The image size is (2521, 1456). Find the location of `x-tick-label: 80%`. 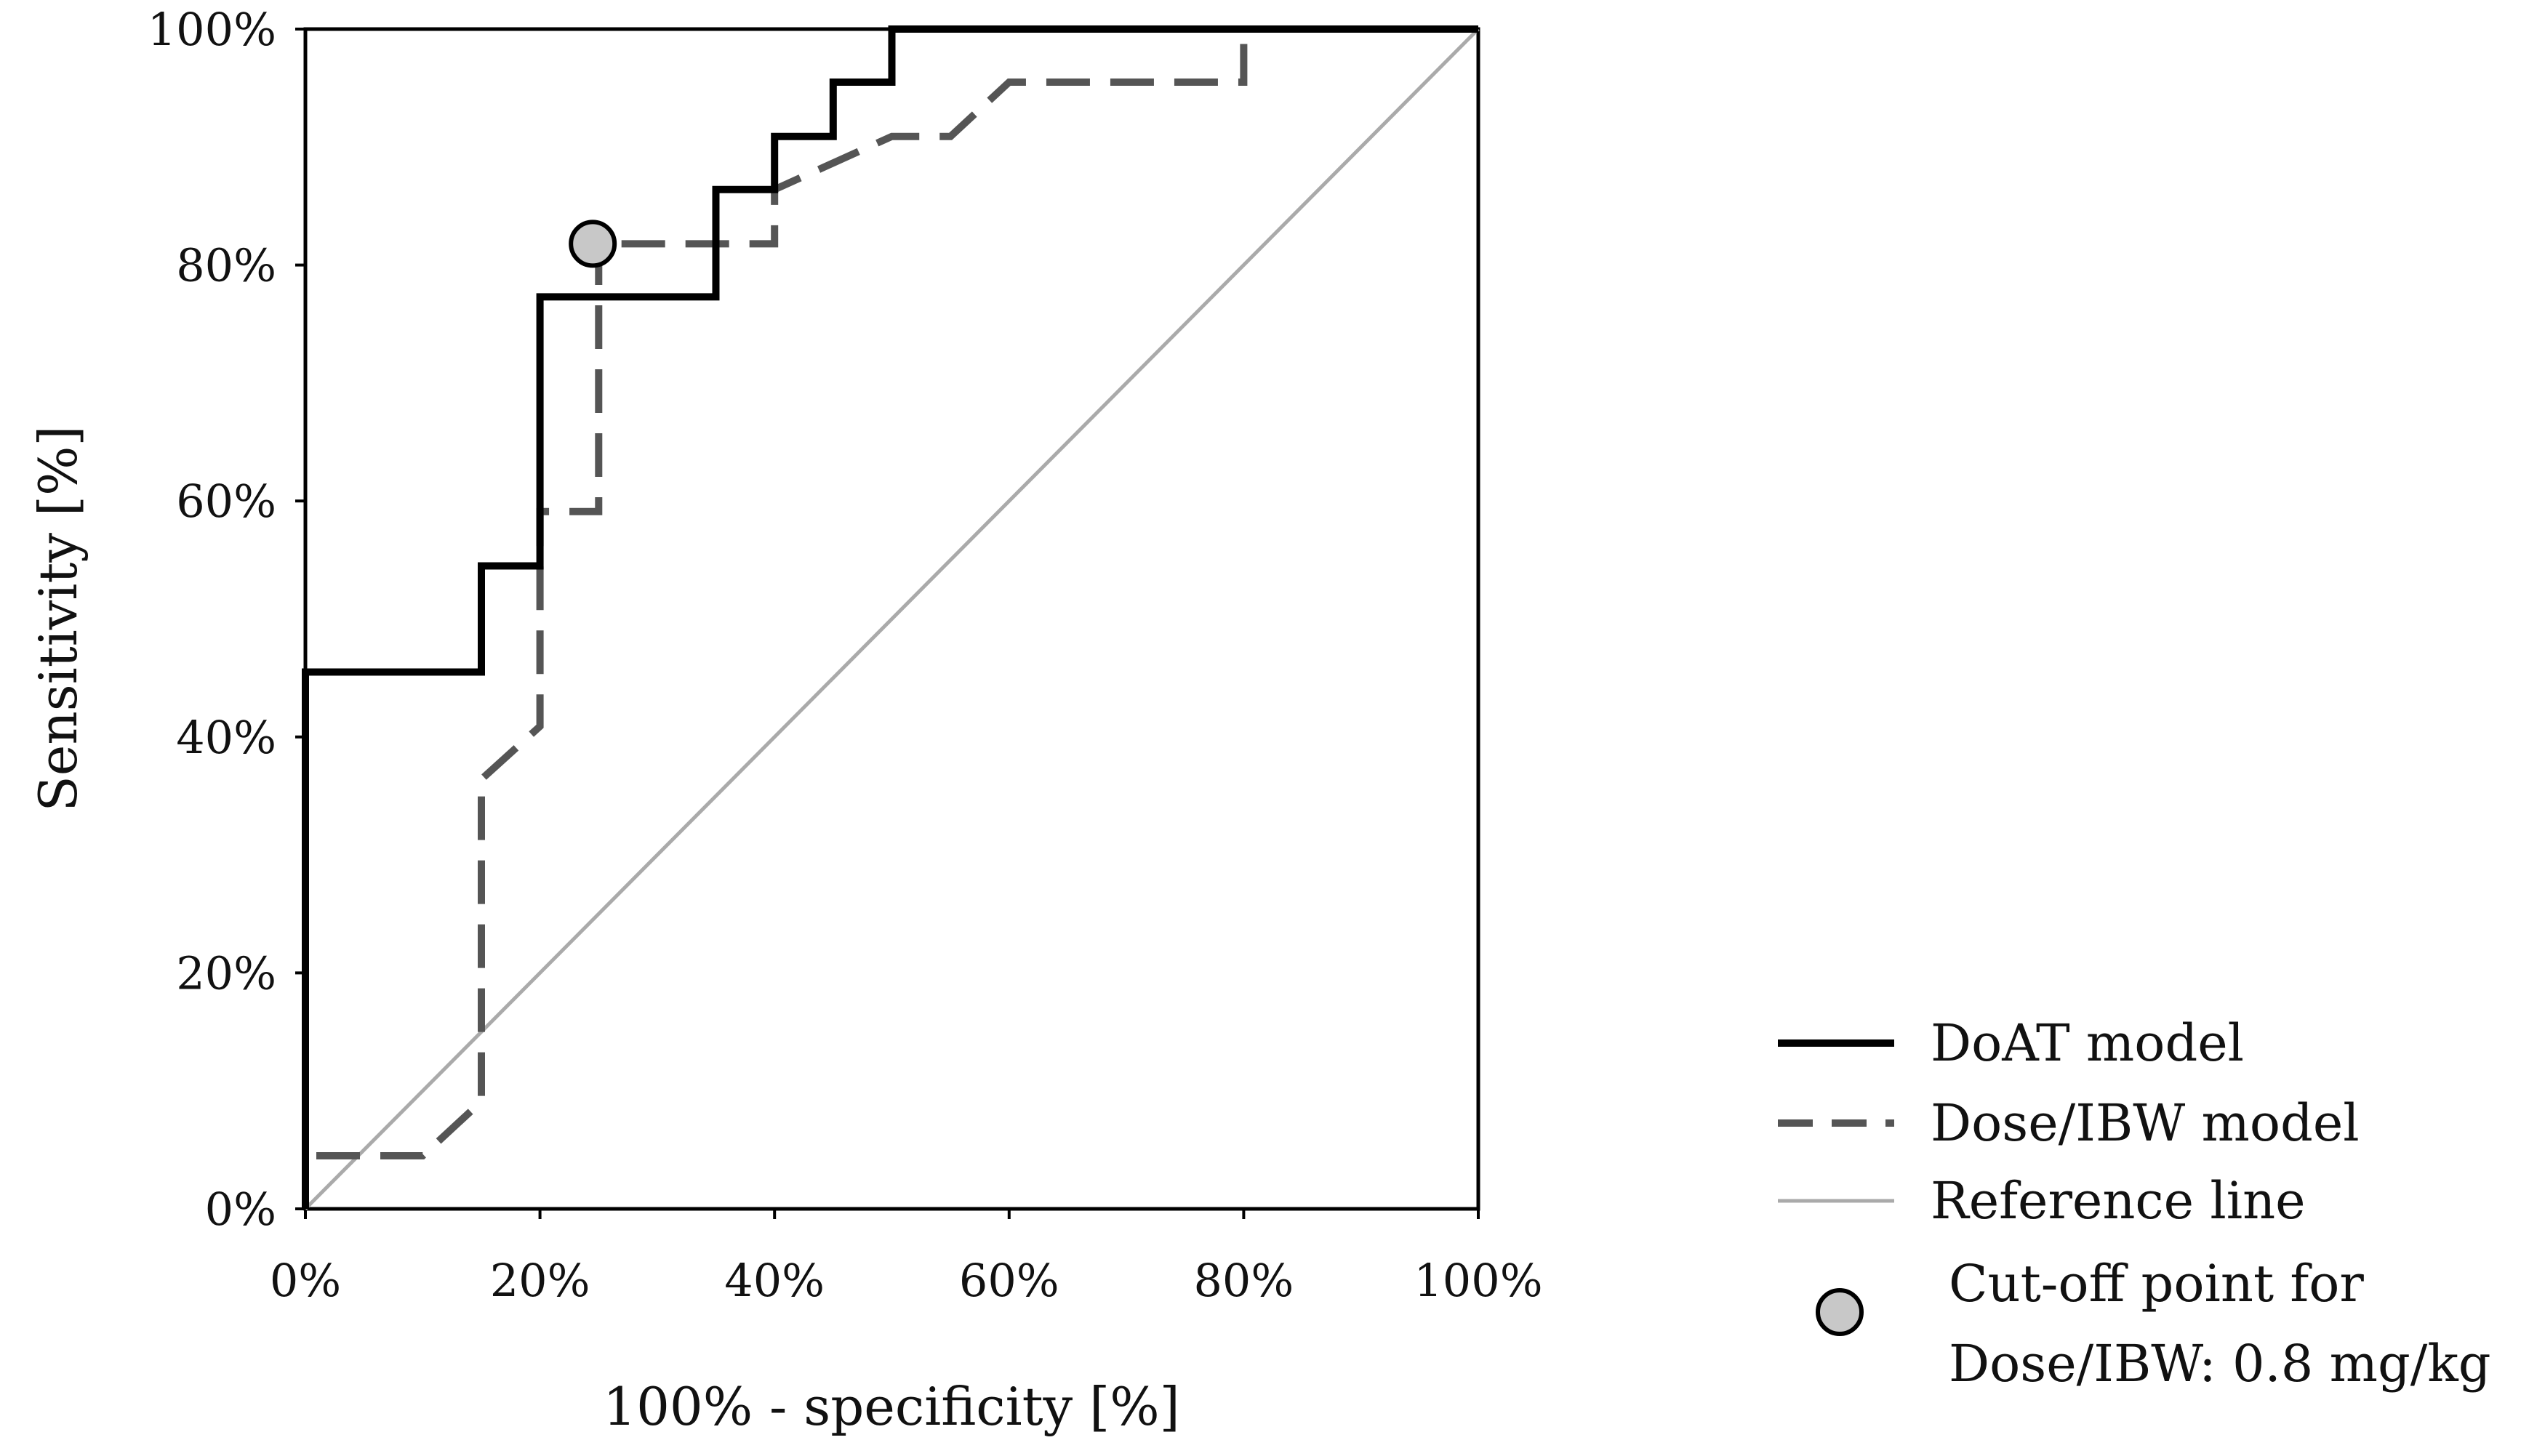

x-tick-label: 80% is located at coordinates (1243, 1280).